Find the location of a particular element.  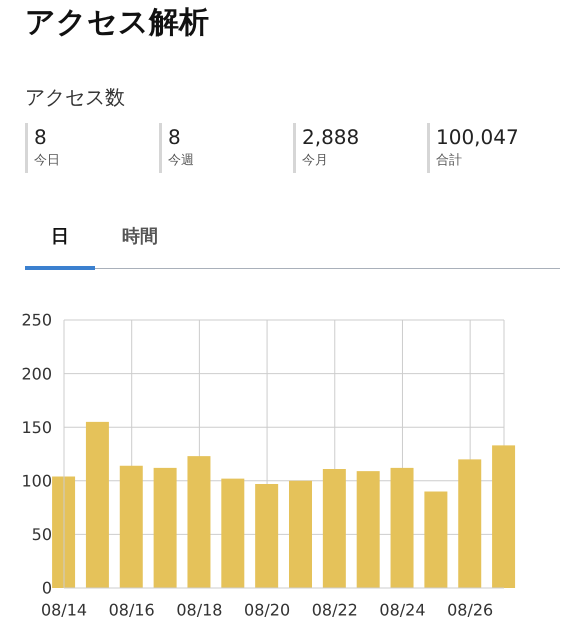

text: アクセス数 is located at coordinates (75, 97).